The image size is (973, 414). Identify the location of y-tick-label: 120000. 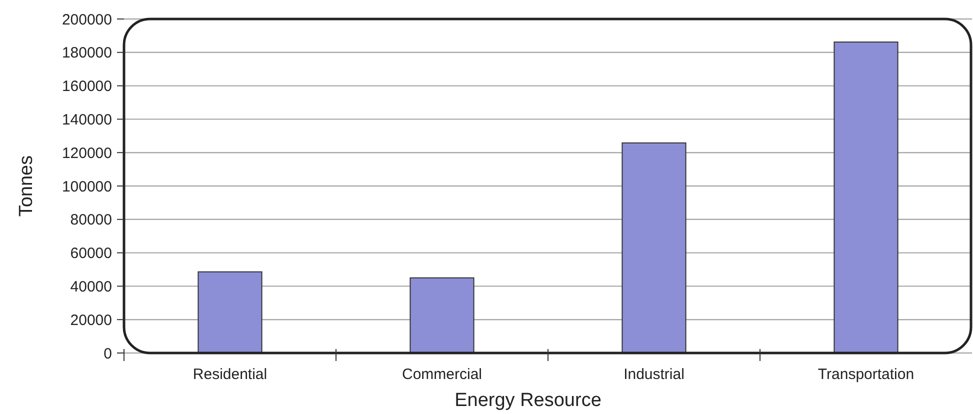
(87, 153).